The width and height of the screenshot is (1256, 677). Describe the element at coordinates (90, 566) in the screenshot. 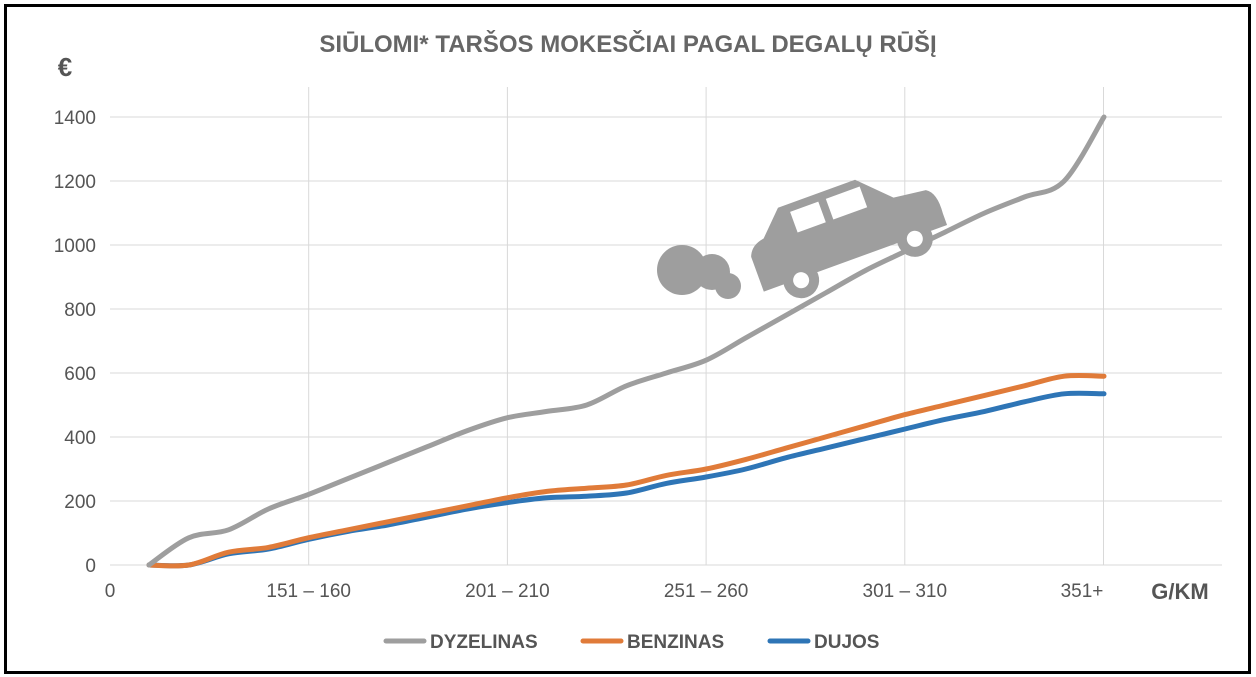

I see `y-tick-label: 0` at that location.